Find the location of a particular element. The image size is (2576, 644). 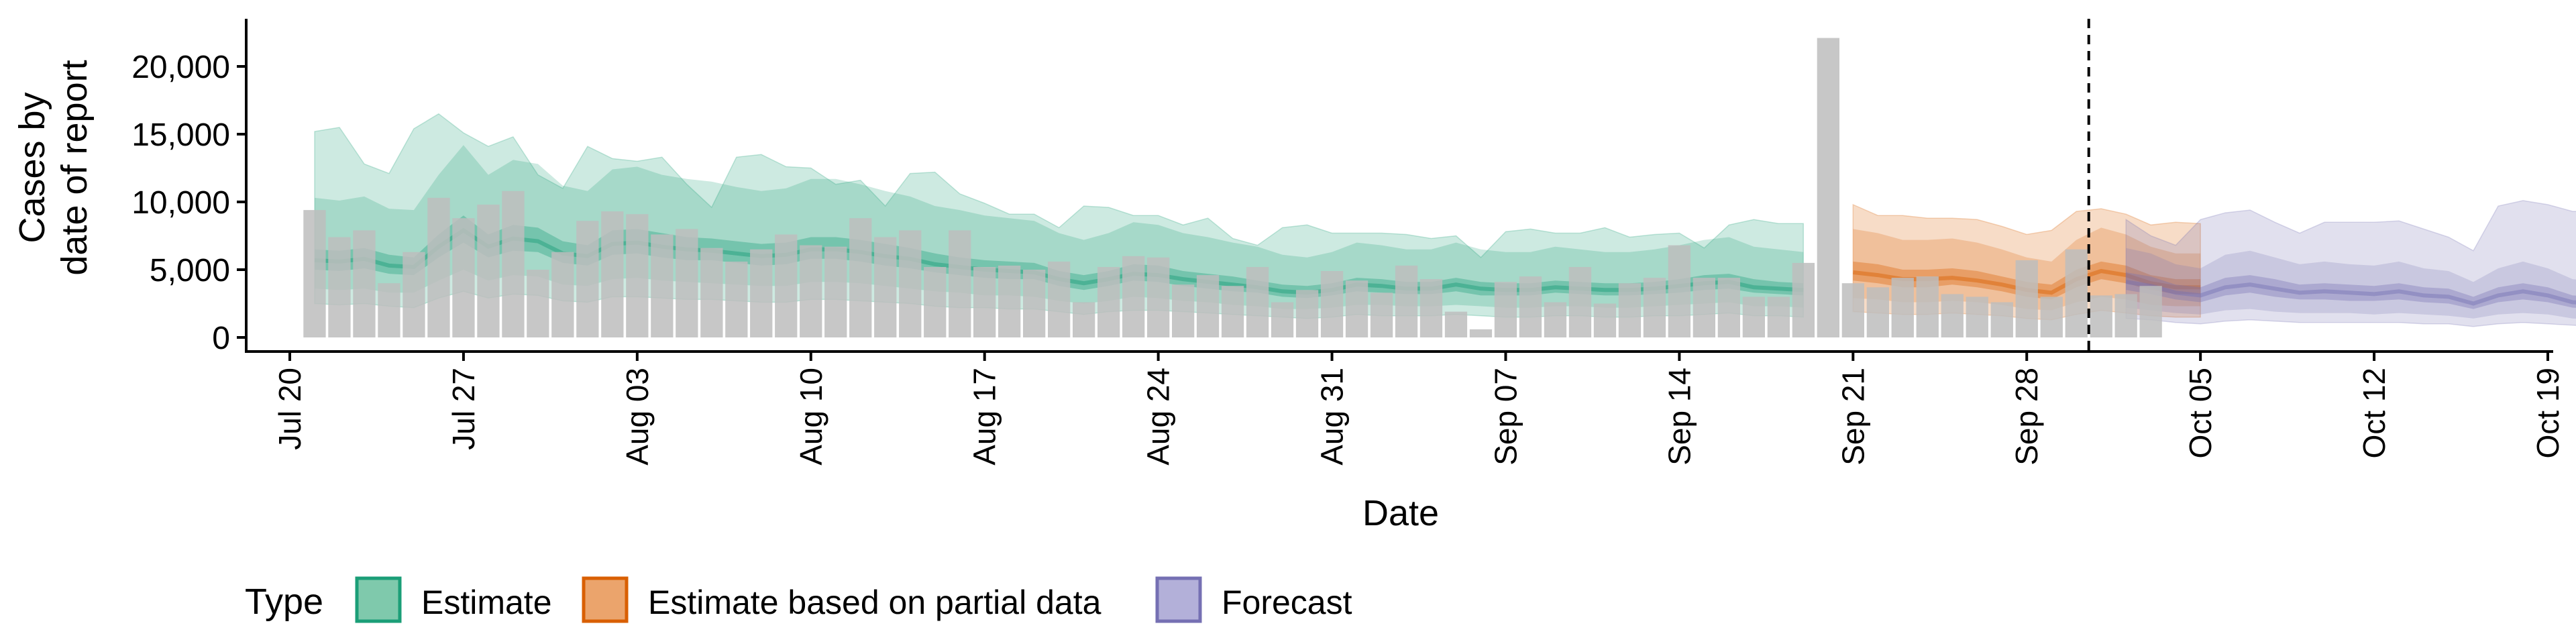

x-tick-label: Sep 14 is located at coordinates (1679, 417).